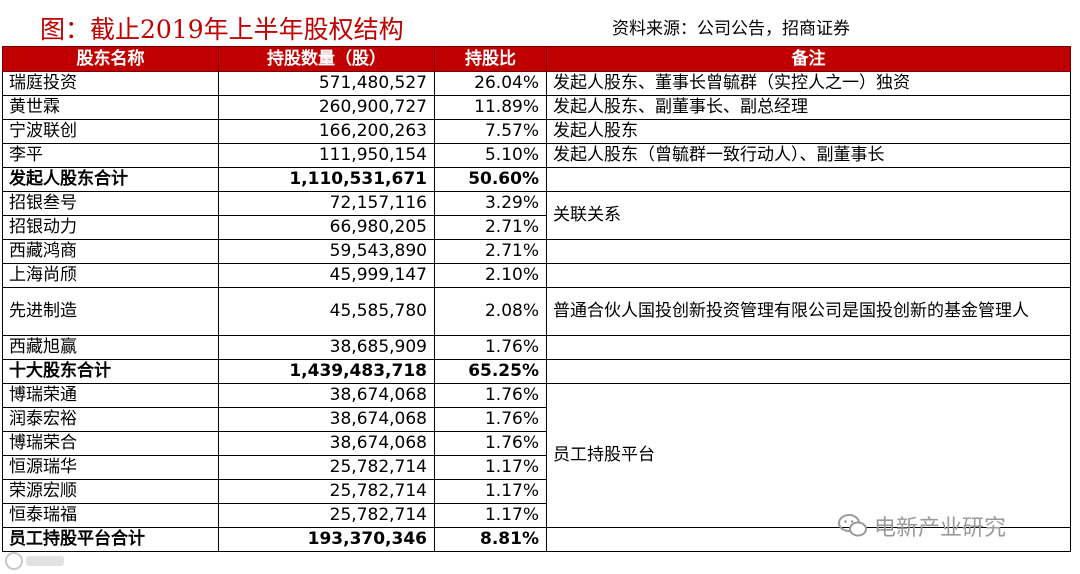 The image size is (1080, 574). What do you see at coordinates (222, 29) in the screenshot?
I see `figure-title: 图：截止2019年上半年股权结构` at bounding box center [222, 29].